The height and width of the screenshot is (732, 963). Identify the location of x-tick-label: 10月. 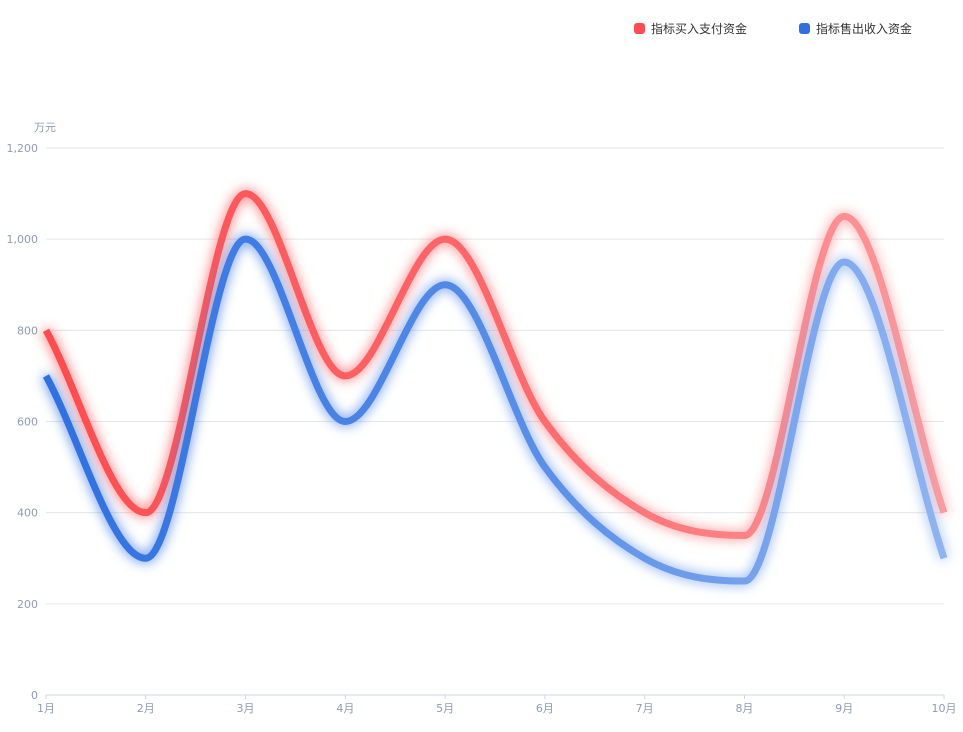
(944, 708).